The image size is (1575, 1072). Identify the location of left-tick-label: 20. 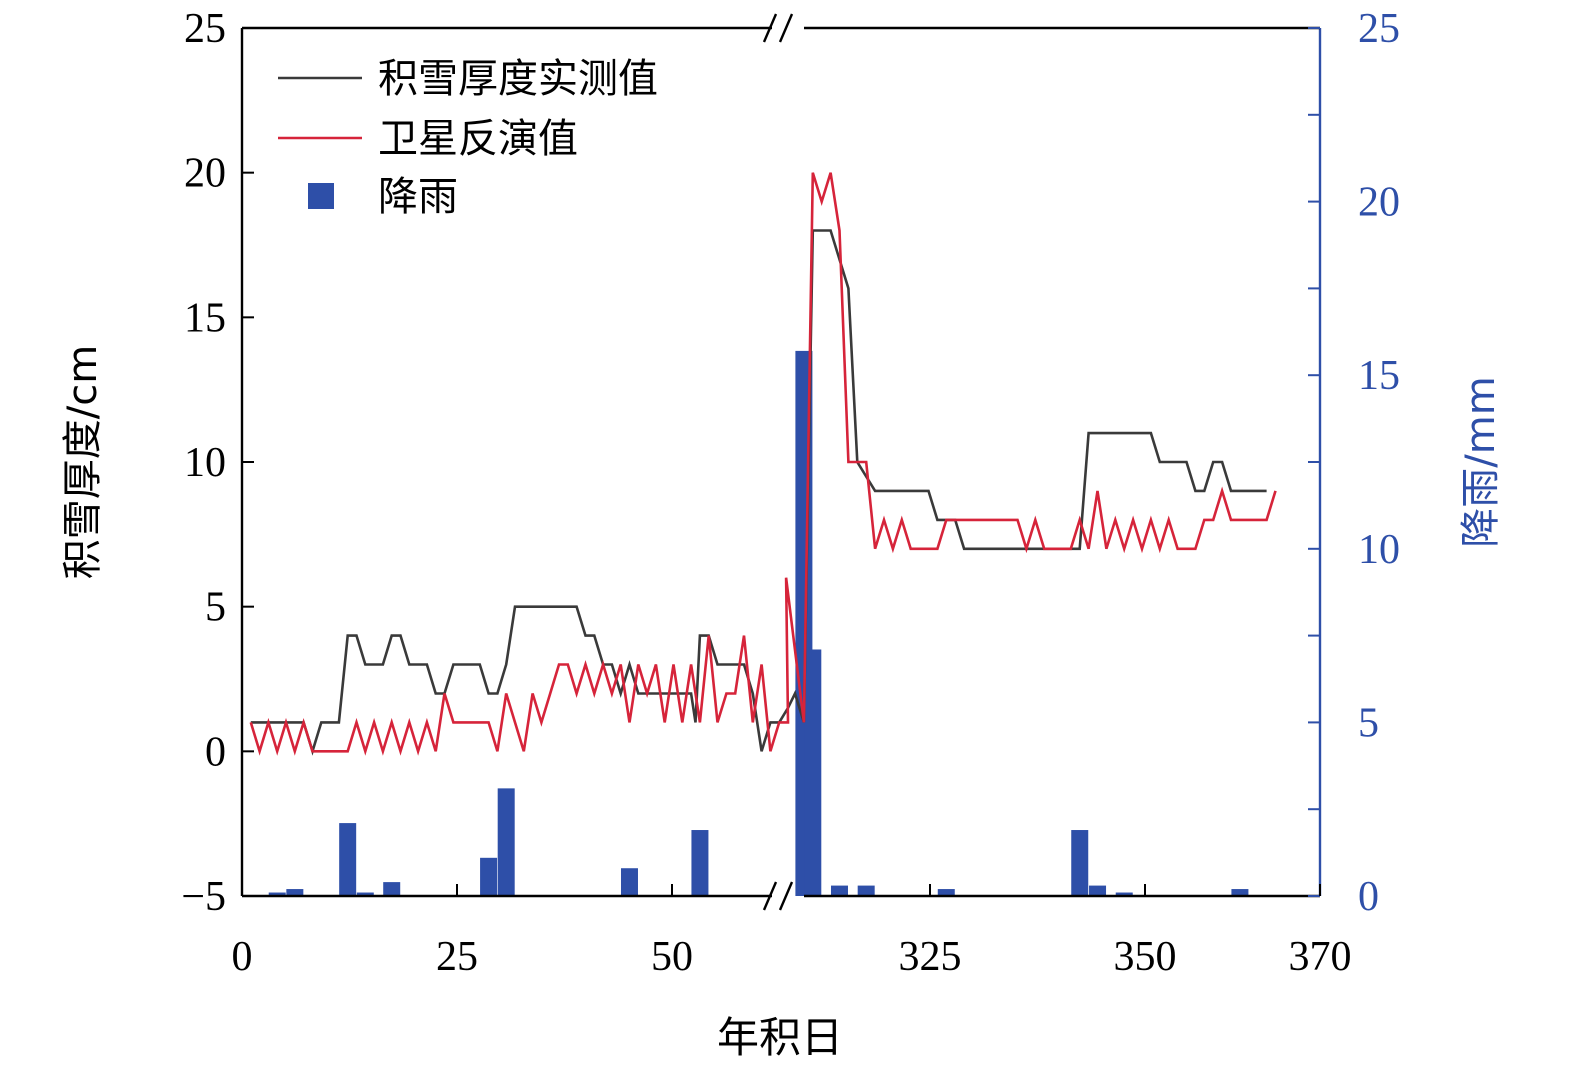
(205, 174).